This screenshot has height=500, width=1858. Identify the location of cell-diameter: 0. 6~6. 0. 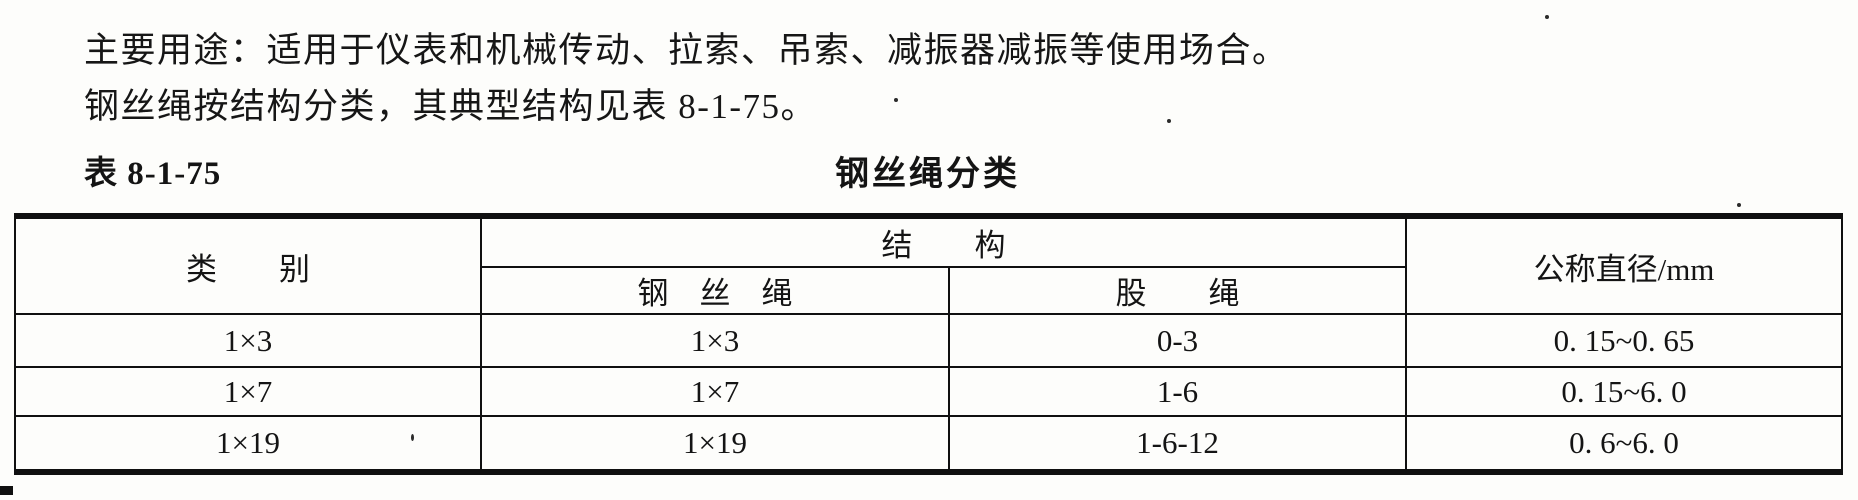
(1624, 444).